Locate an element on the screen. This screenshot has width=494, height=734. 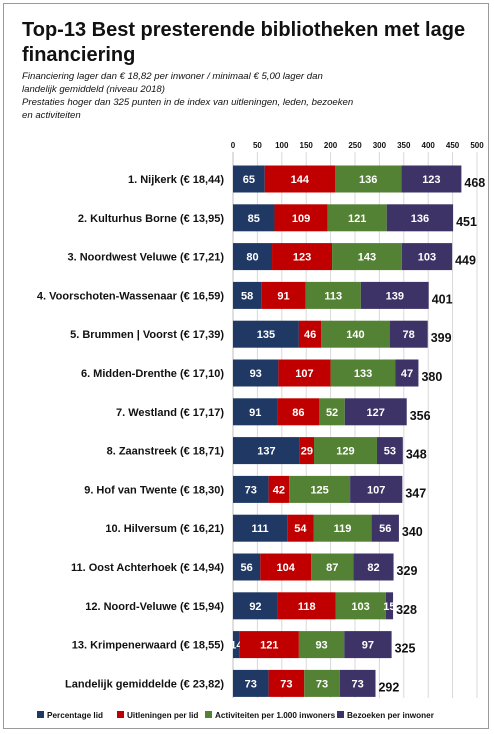
x-tick-label: 50 is located at coordinates (257, 145).